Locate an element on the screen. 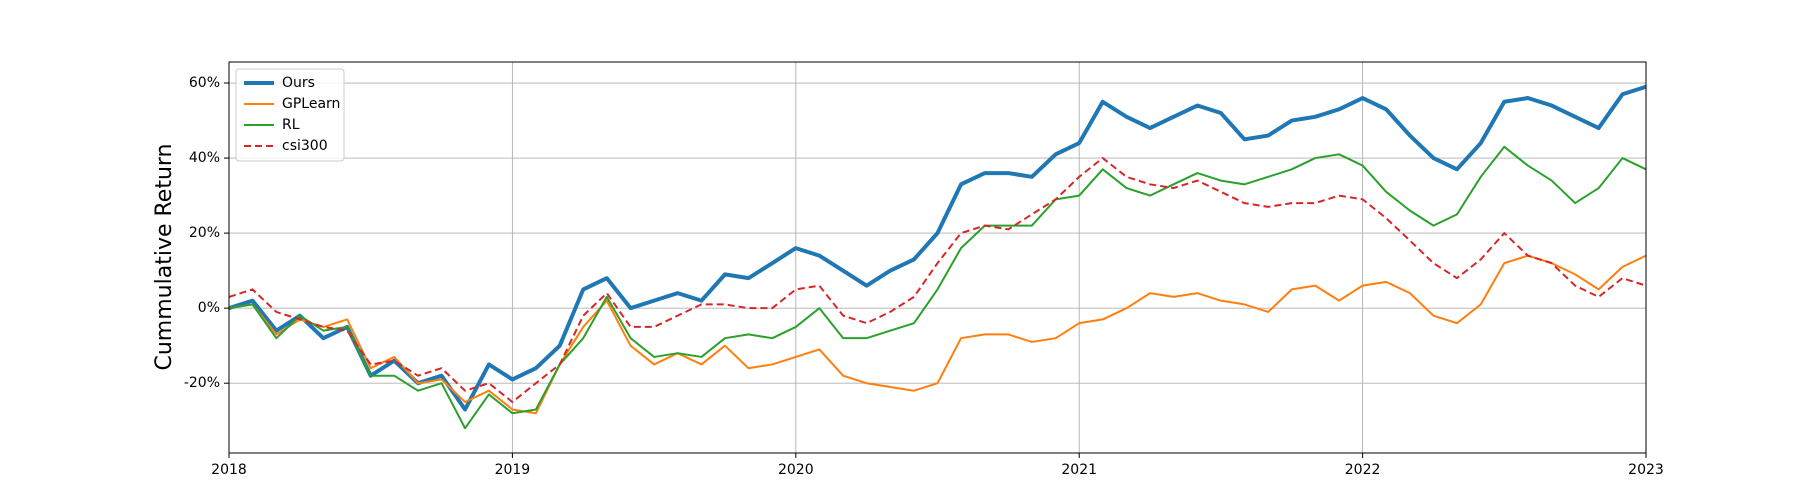 The width and height of the screenshot is (1800, 500). x-tick-label: 2018 is located at coordinates (229, 470).